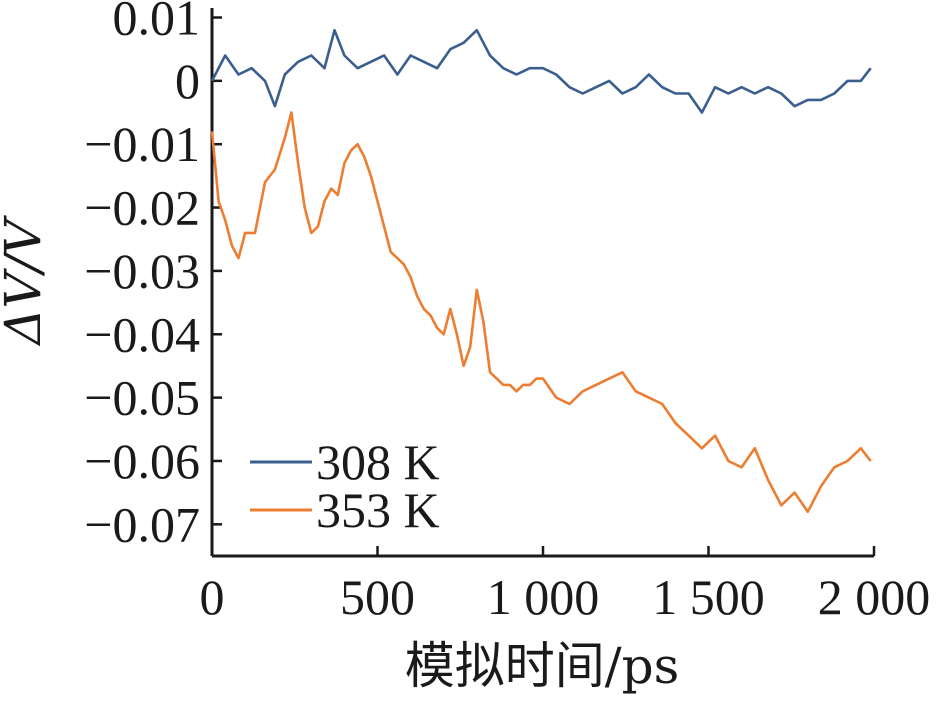 This screenshot has height=702, width=943. Describe the element at coordinates (142, 398) in the screenshot. I see `y-tick-label: −0.05` at that location.